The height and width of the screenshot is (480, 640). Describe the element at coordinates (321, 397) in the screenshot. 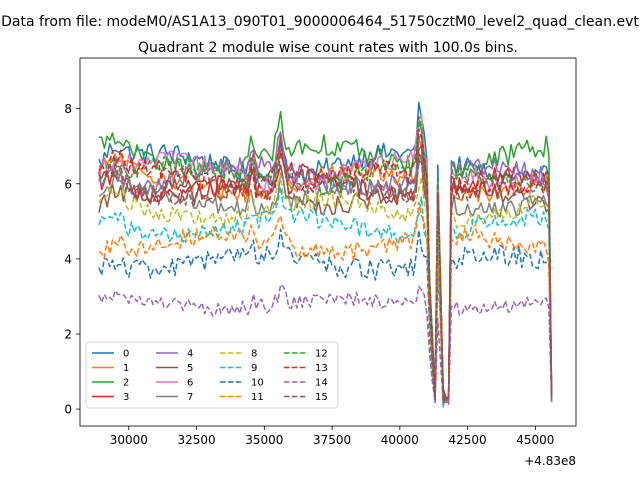

I see `legend-label: 15` at that location.